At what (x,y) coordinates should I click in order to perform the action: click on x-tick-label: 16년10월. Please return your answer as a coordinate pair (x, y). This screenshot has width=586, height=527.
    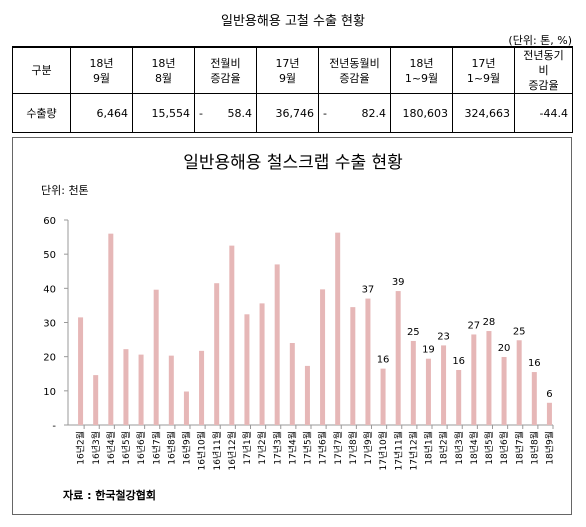
    Looking at the image, I should click on (202, 450).